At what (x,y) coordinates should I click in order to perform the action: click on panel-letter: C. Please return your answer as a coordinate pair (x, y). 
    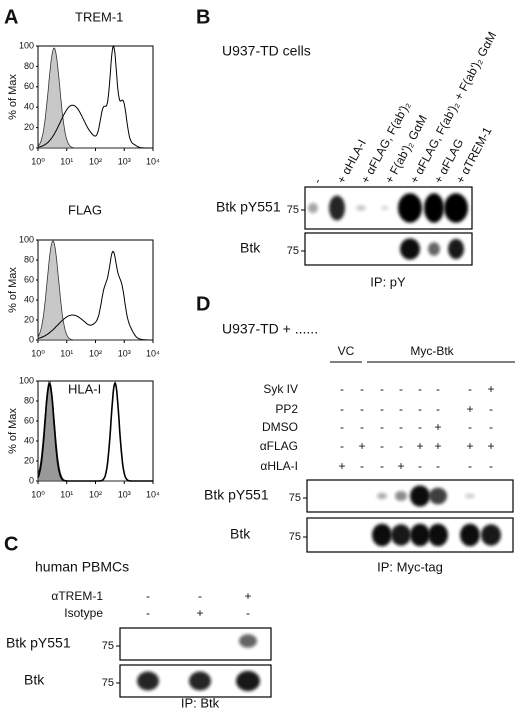
    Looking at the image, I should click on (11, 544).